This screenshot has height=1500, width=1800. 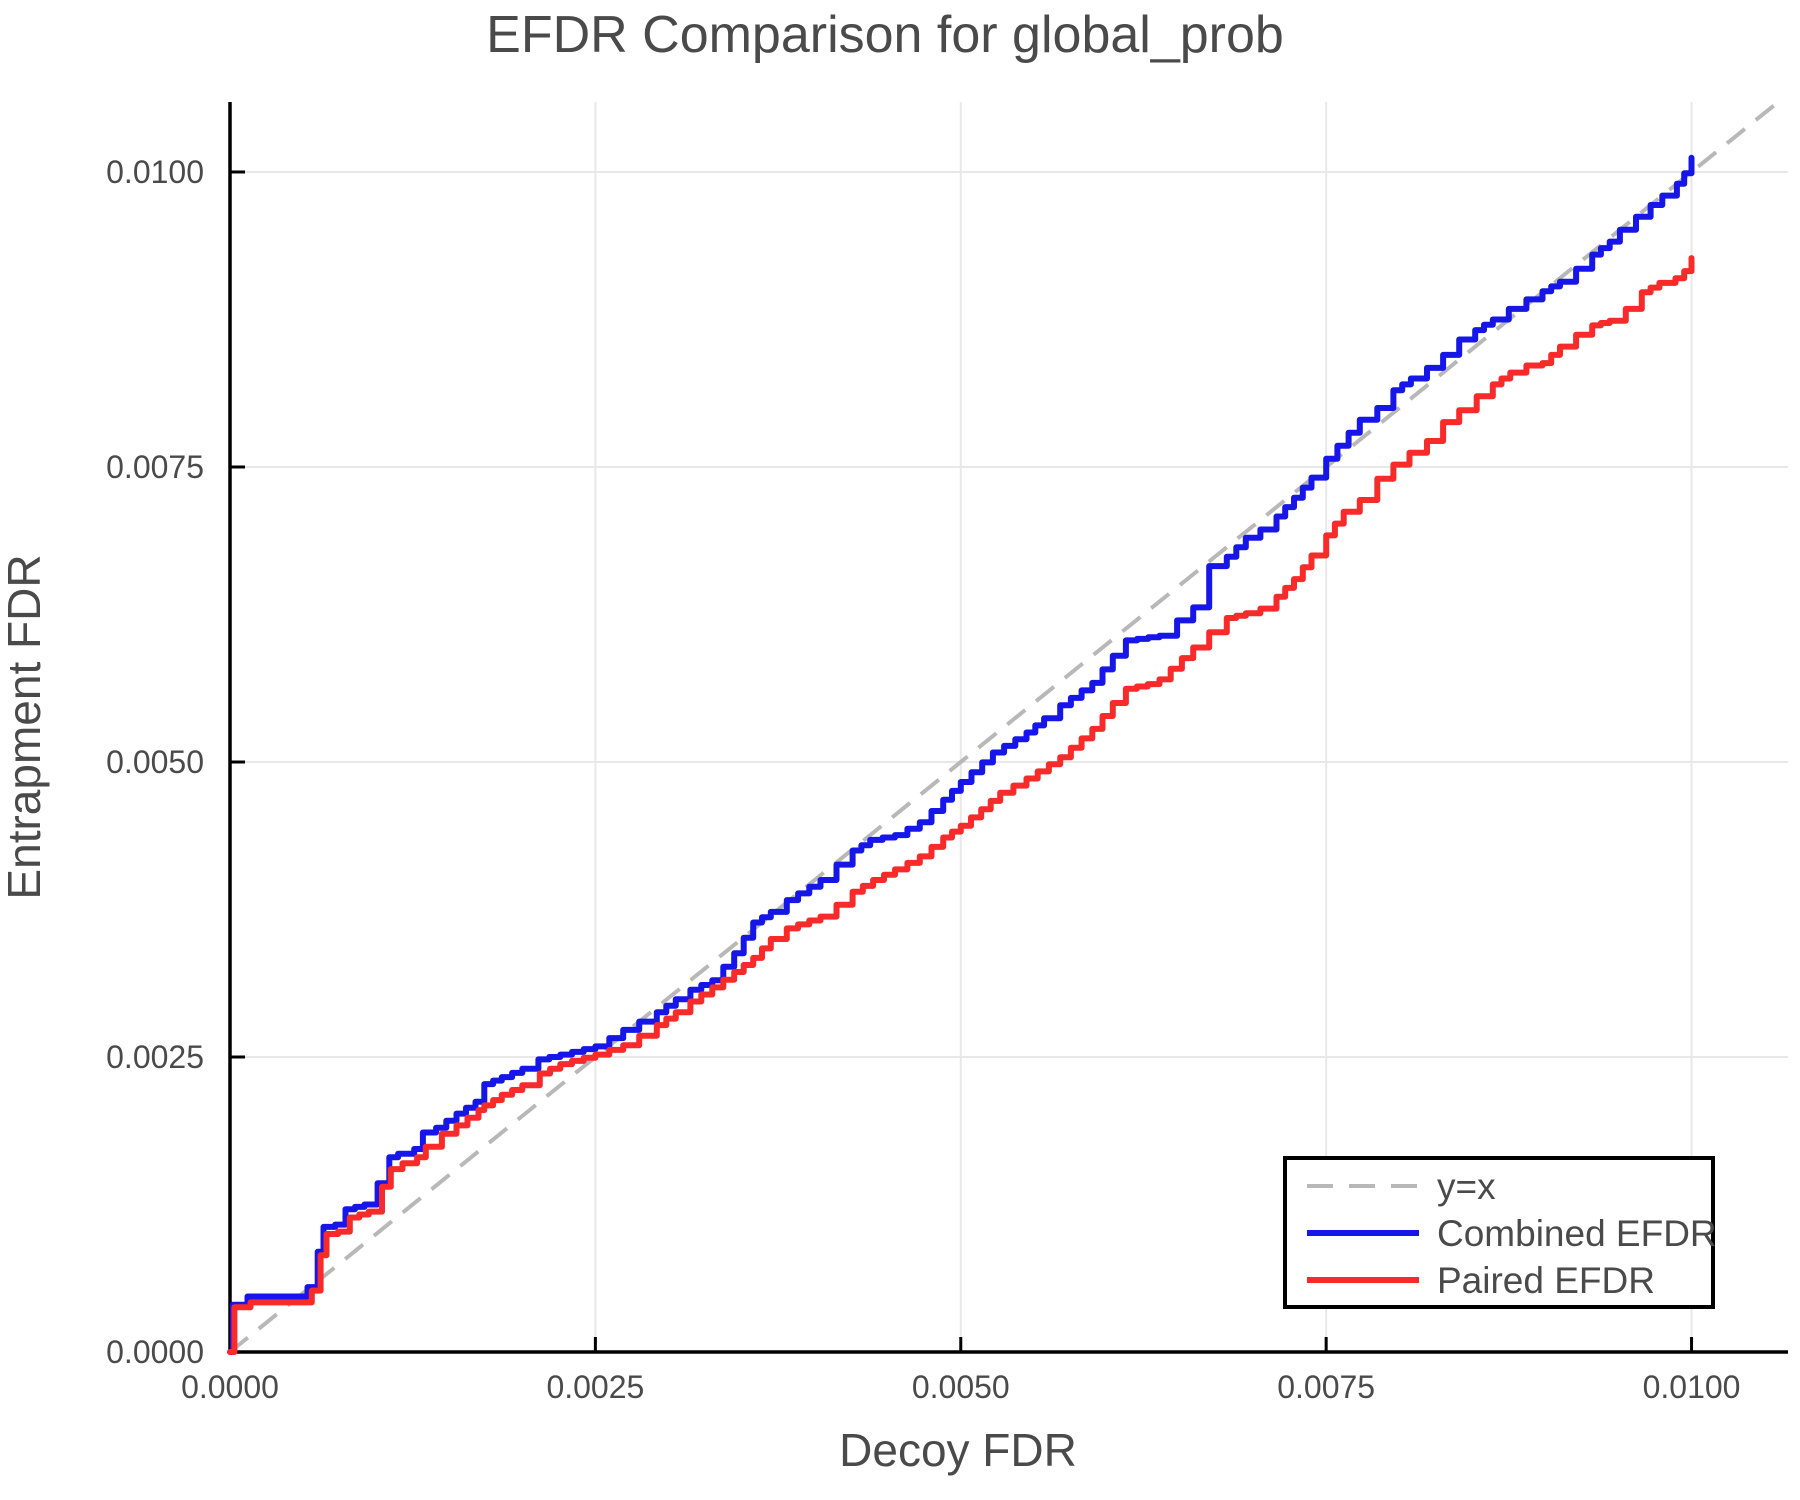 What do you see at coordinates (155, 1352) in the screenshot?
I see `y-tick-label: 0.0000` at bounding box center [155, 1352].